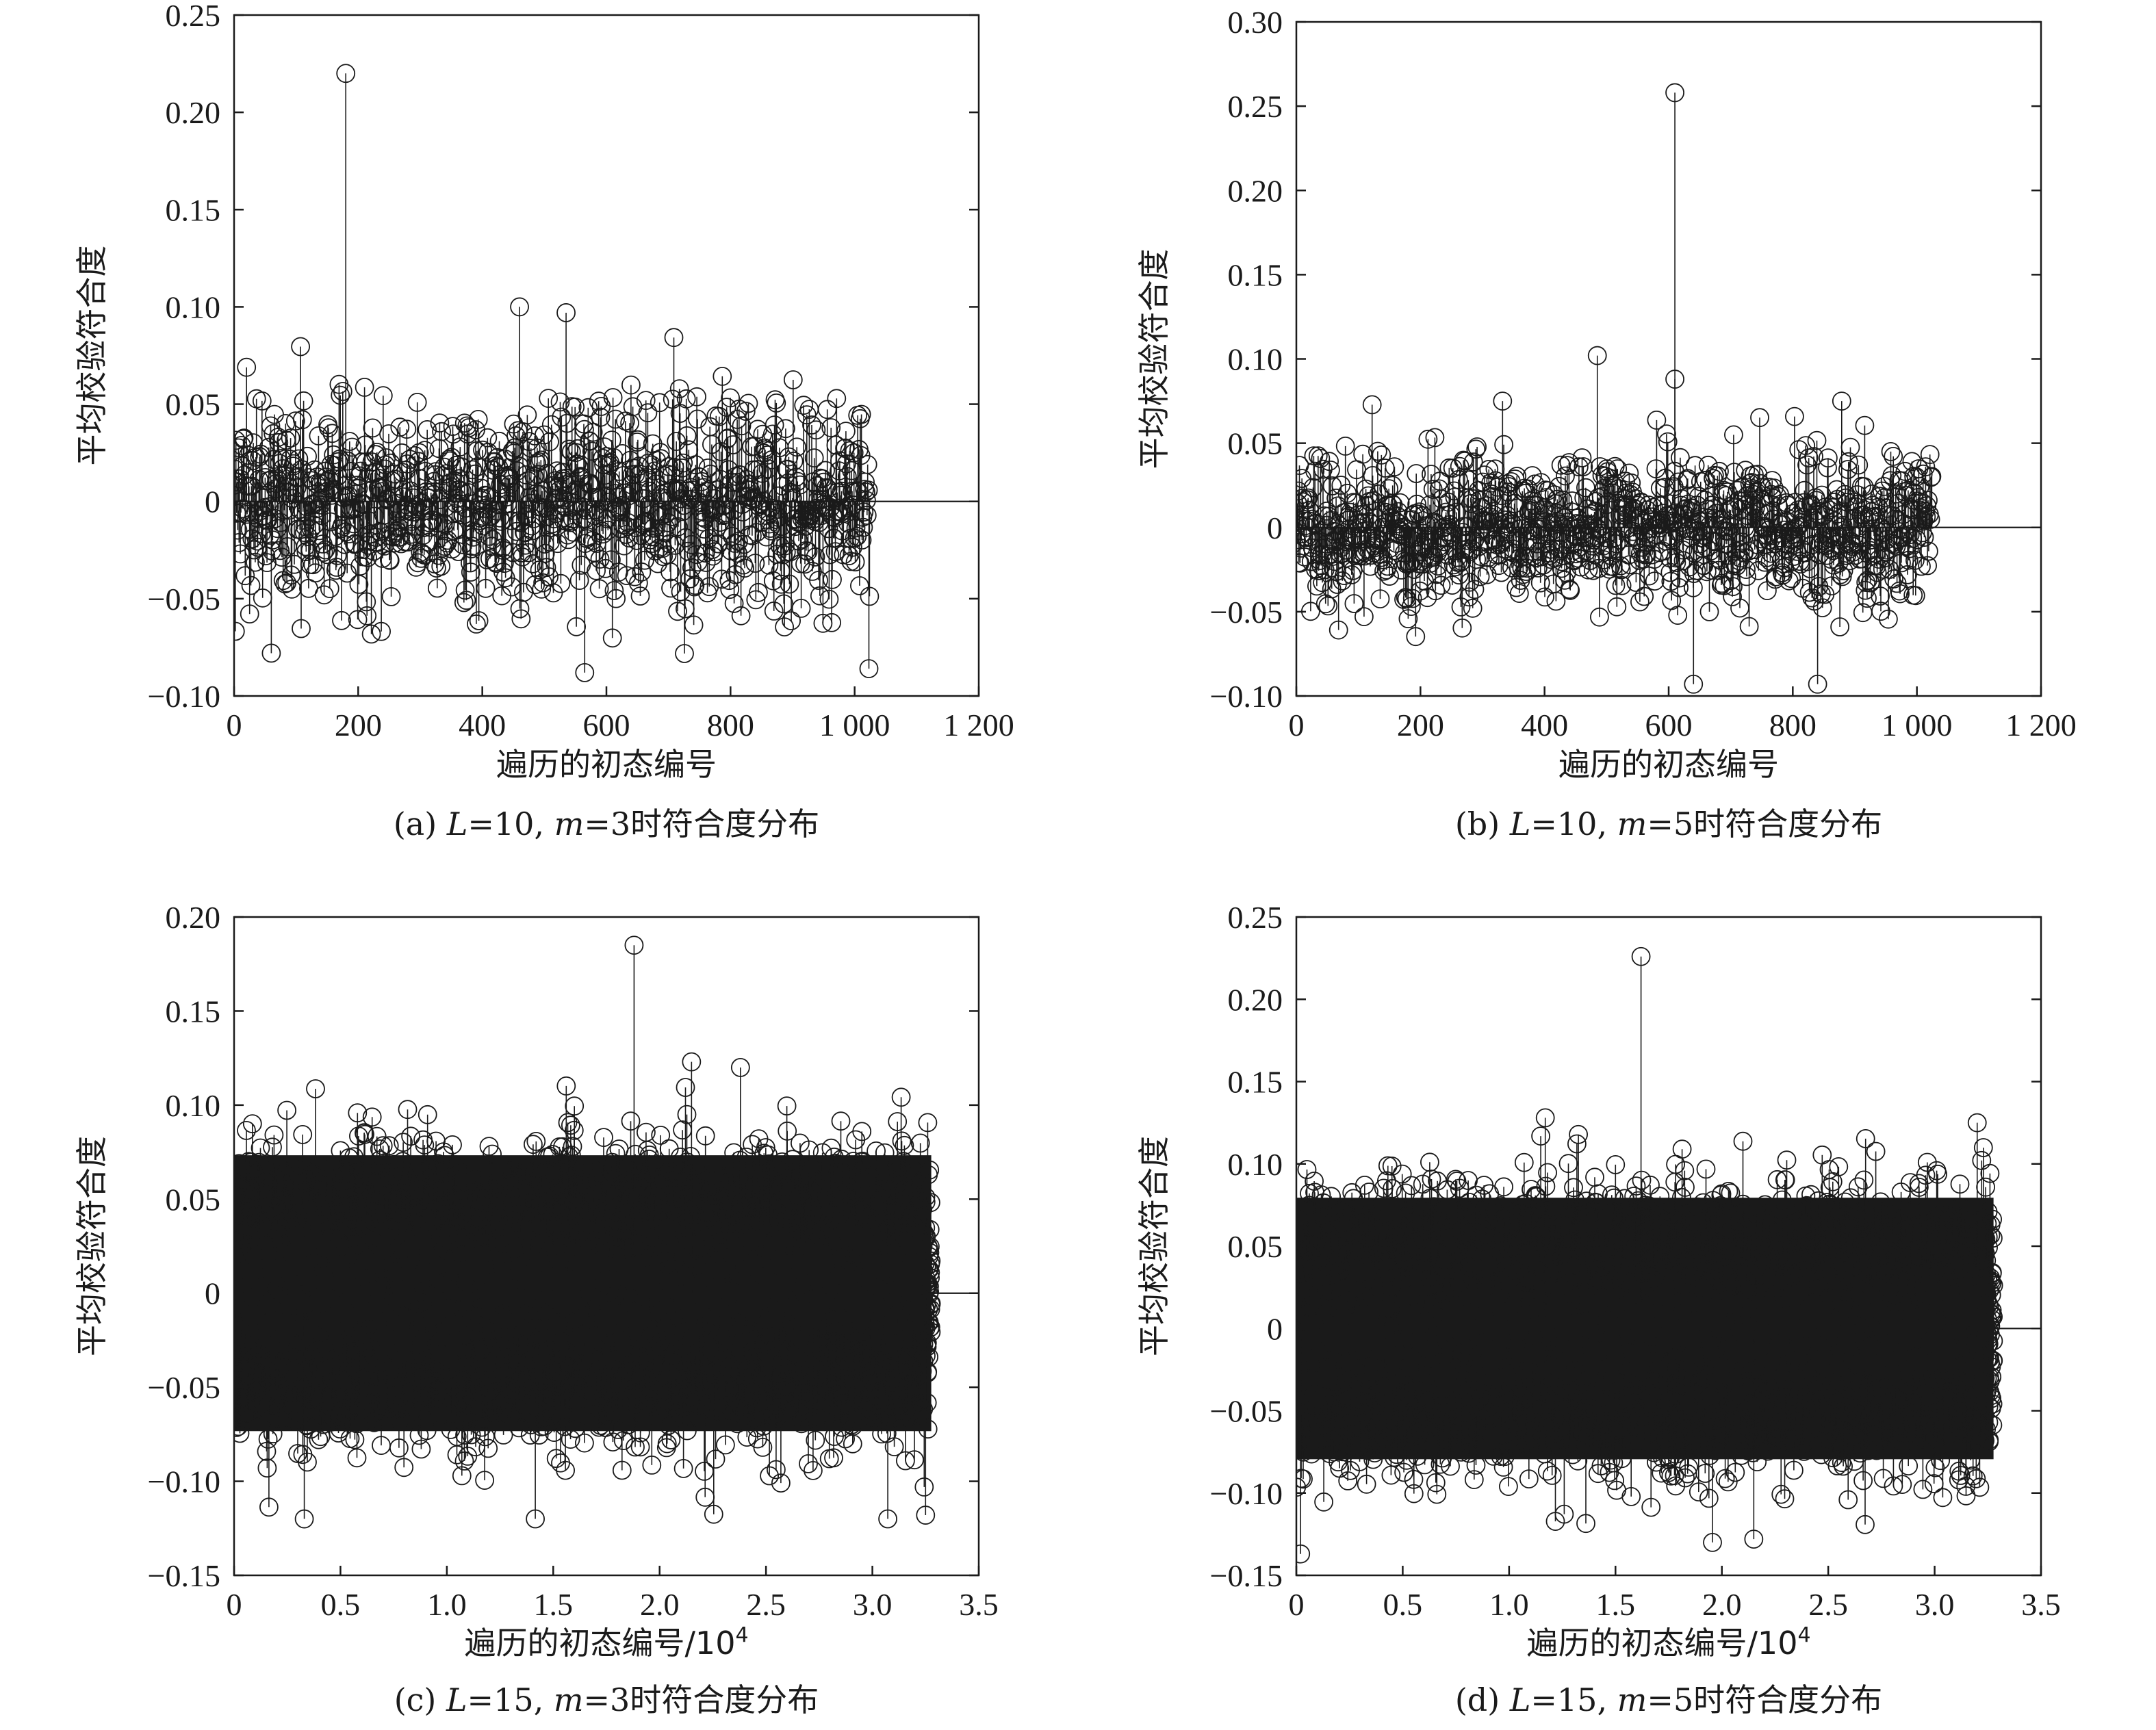 This screenshot has width=2156, height=1730. I want to click on panel-caption: (d) L=15, m=5时符合度分布, so click(1668, 1699).